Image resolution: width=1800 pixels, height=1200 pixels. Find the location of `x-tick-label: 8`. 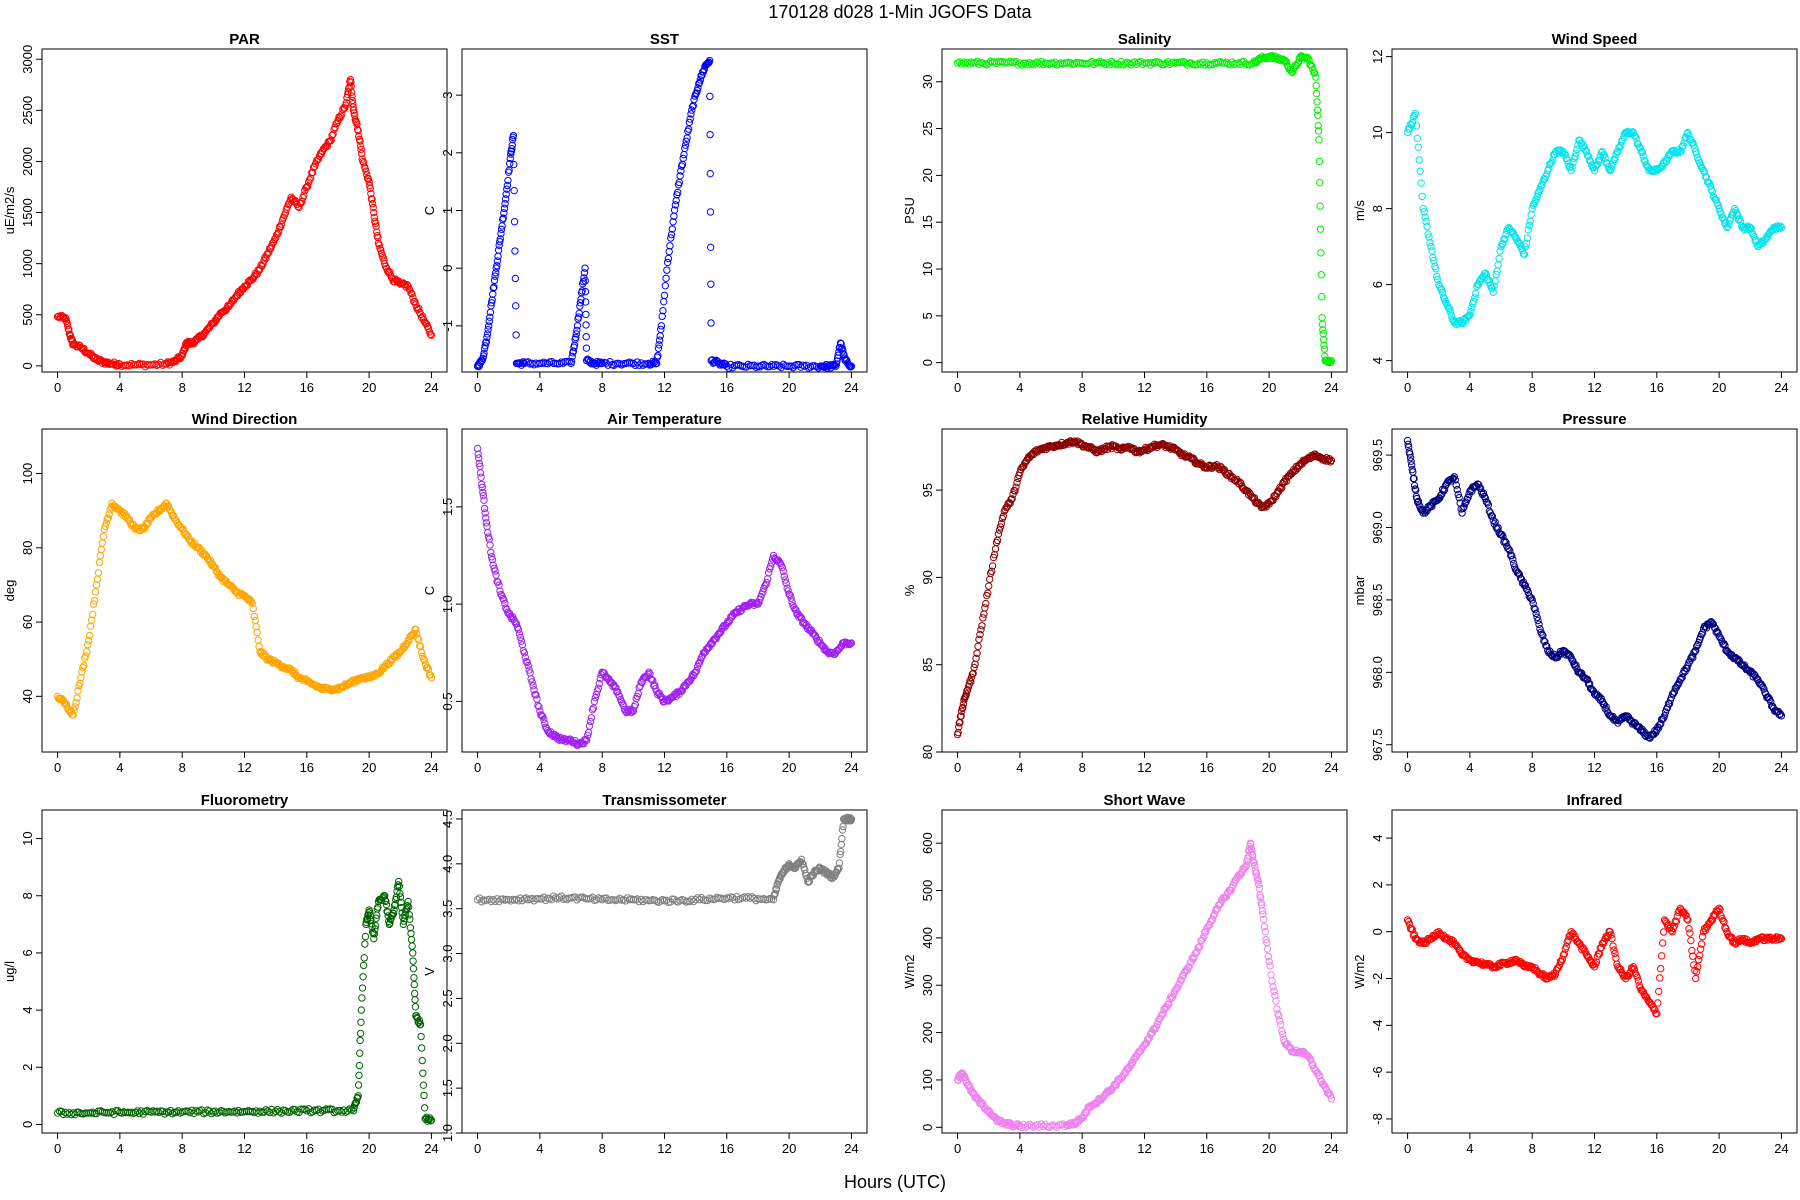

x-tick-label: 8 is located at coordinates (602, 1148).